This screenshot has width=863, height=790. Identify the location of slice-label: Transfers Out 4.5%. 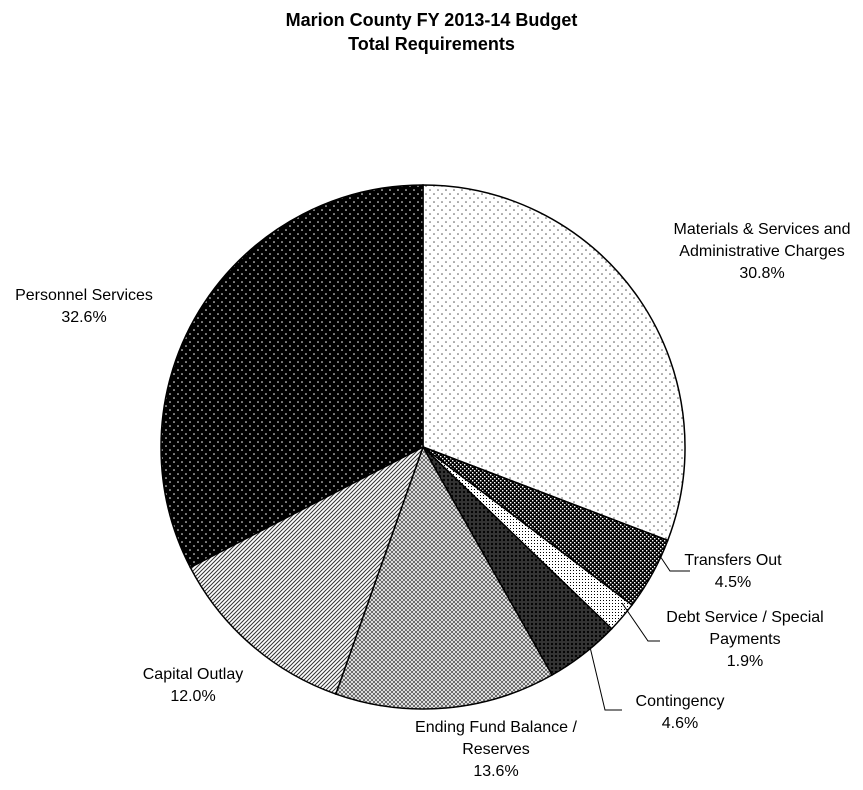
(733, 571).